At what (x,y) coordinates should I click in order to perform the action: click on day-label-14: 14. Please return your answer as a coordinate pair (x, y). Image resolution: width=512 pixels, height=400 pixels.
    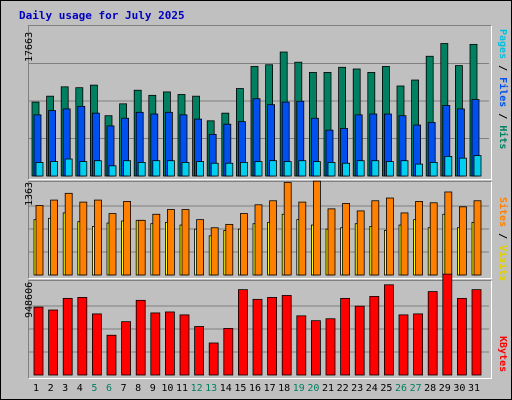
    Looking at the image, I should click on (225, 388).